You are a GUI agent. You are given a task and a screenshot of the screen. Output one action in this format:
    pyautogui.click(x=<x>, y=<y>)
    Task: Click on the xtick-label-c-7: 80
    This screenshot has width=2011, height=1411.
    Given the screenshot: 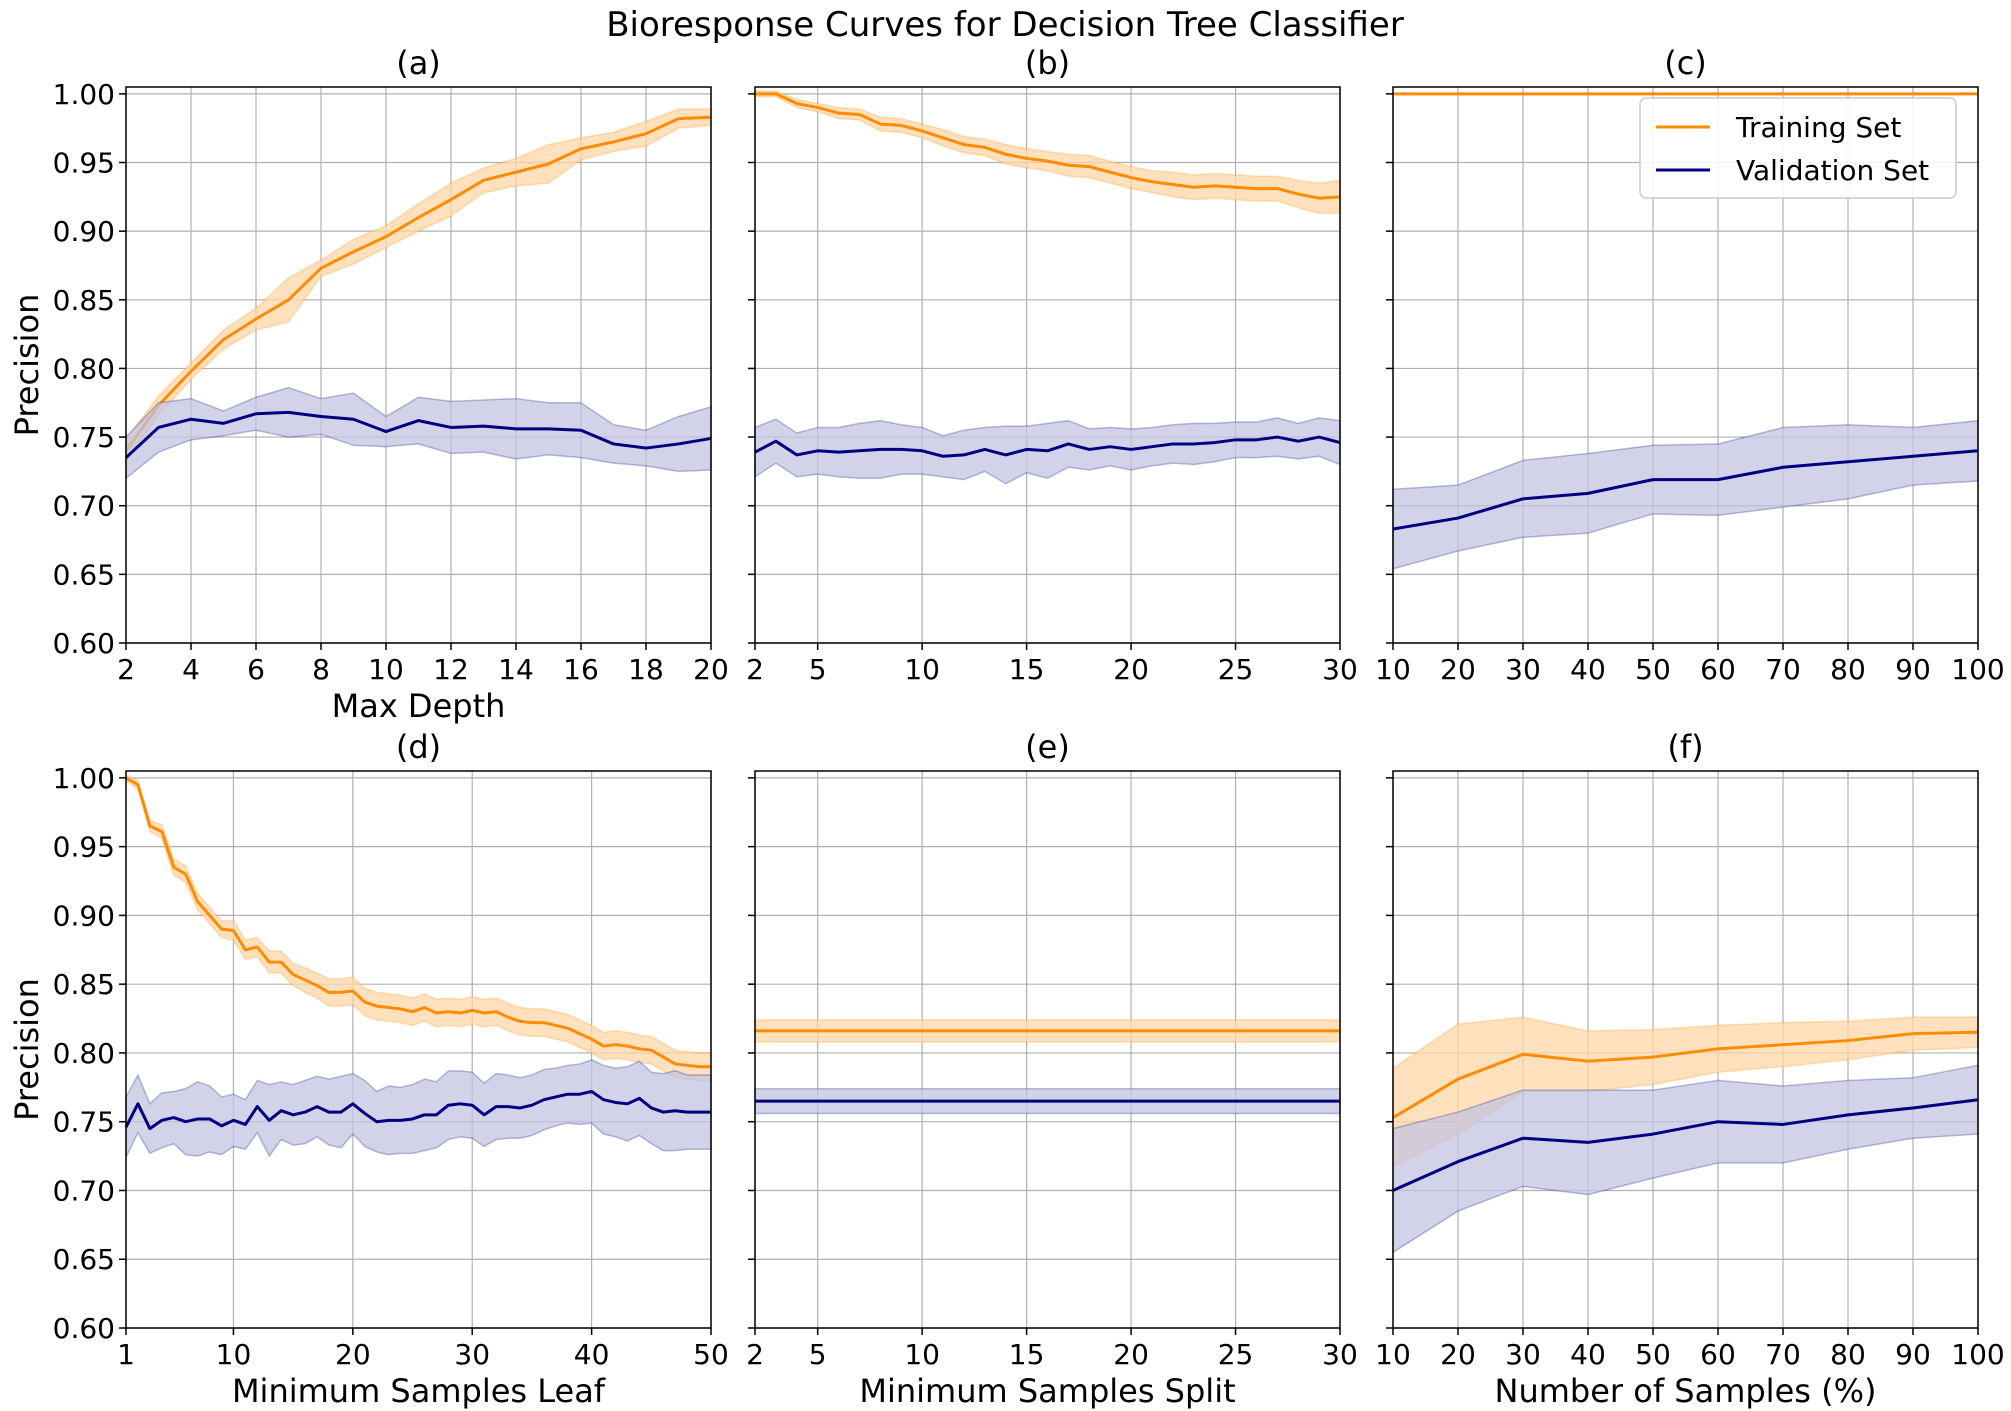 What is the action you would take?
    pyautogui.click(x=1848, y=669)
    